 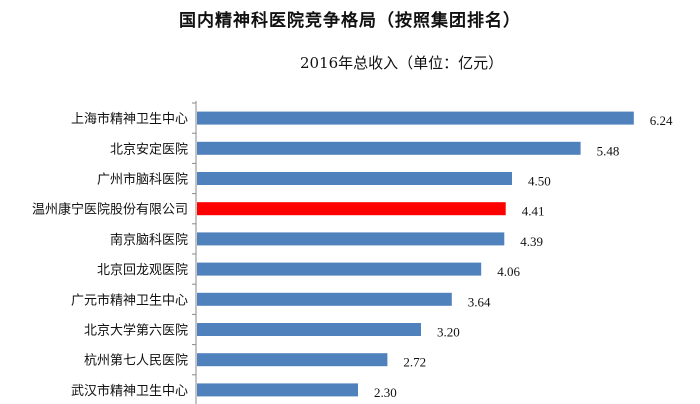 What do you see at coordinates (448, 332) in the screenshot?
I see `value-label: 3.20` at bounding box center [448, 332].